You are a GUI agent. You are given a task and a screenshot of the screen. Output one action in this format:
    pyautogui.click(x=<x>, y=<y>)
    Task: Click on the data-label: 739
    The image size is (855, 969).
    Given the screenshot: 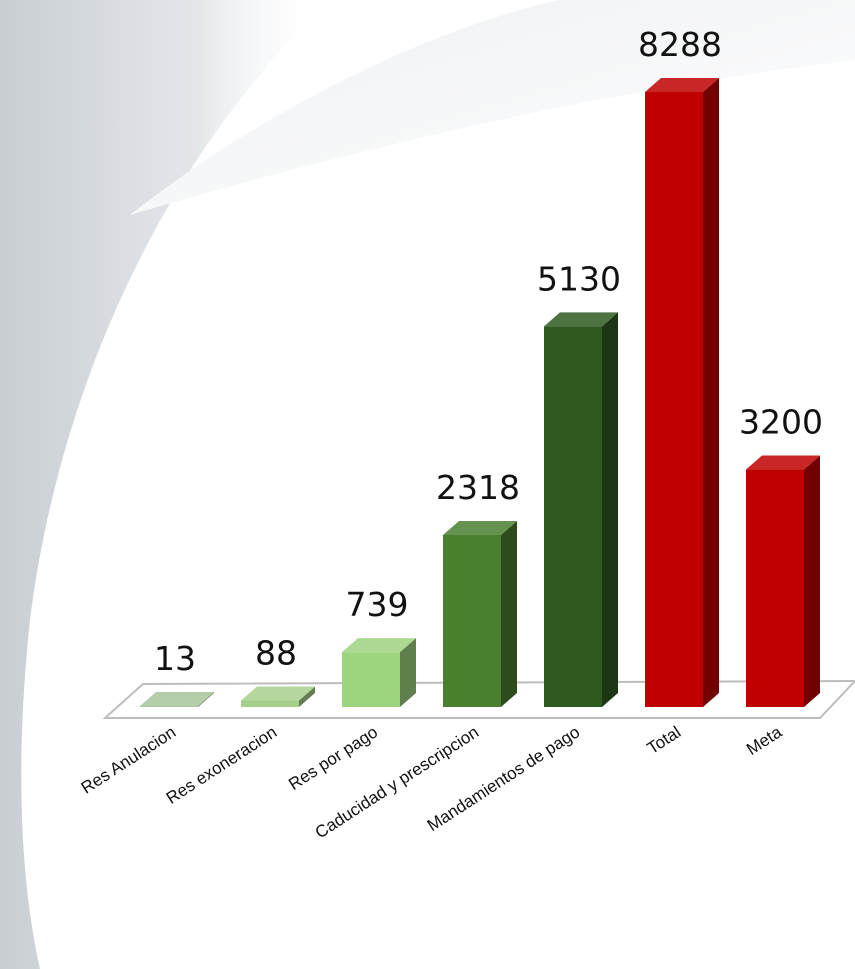 What is the action you would take?
    pyautogui.click(x=377, y=604)
    